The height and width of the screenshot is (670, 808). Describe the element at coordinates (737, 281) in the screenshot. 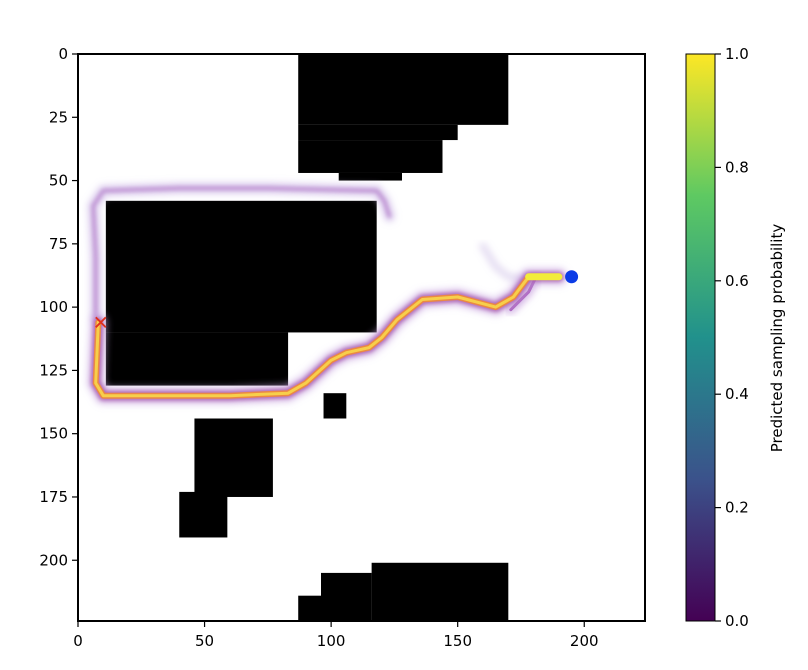

I see `colorbar-tick-label: 0.6` at that location.